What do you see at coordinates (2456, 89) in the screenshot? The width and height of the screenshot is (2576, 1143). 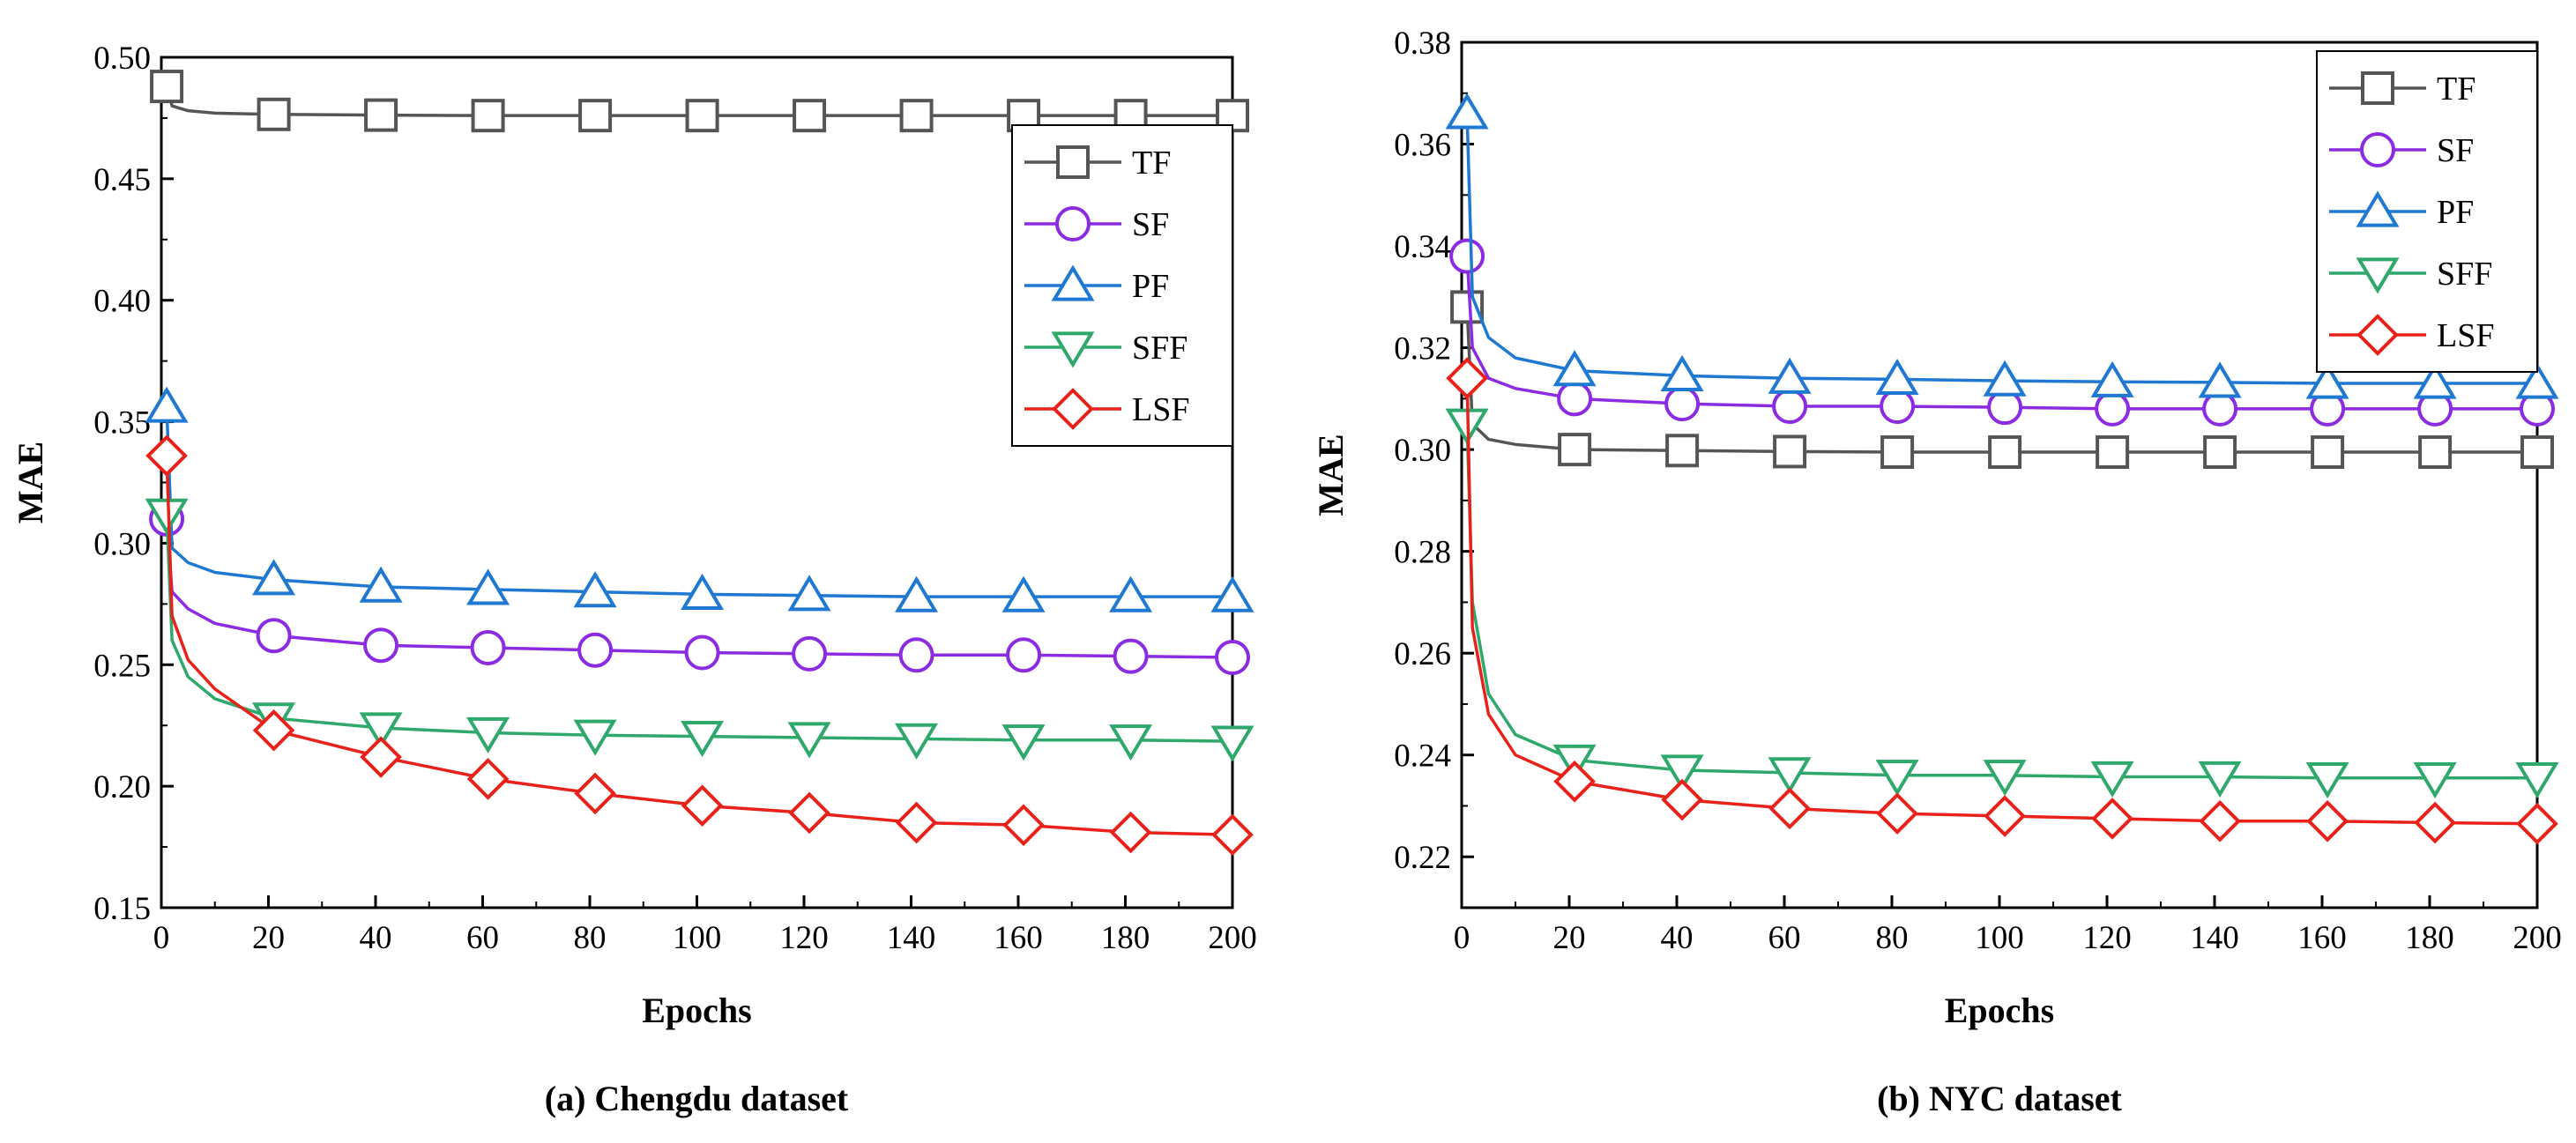 I see `legend-label: TF` at bounding box center [2456, 89].